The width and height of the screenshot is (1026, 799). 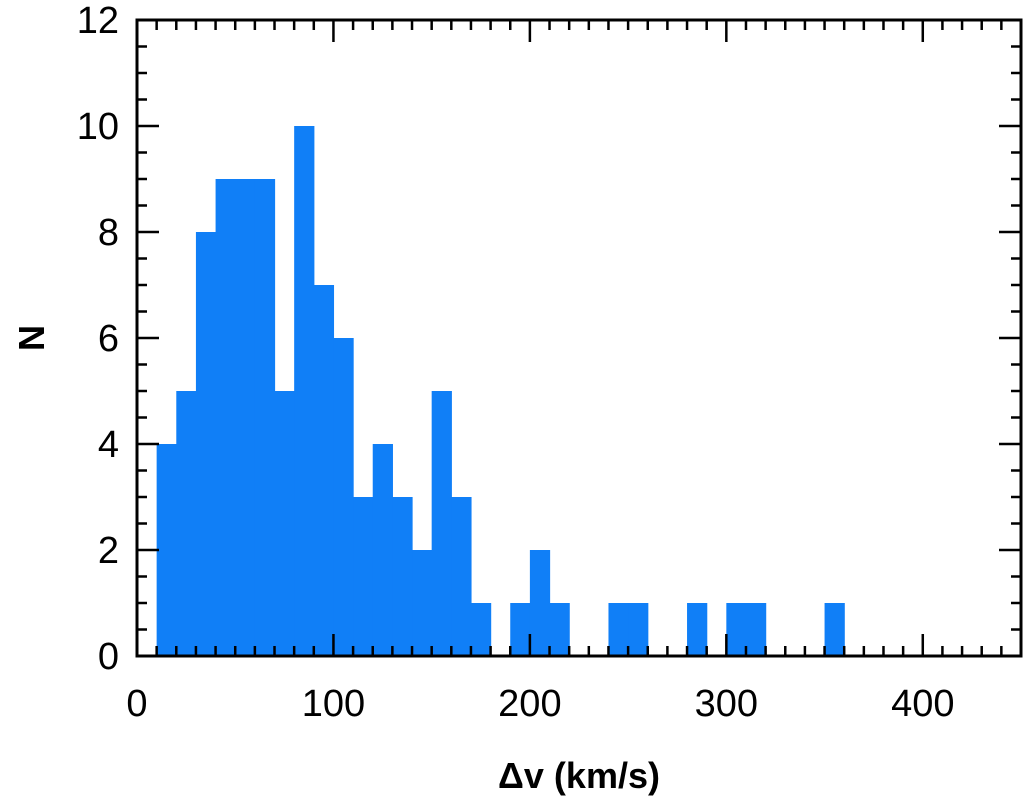 I want to click on x-tick-labels: 0 100 200 300 400, so click(x=540, y=704).